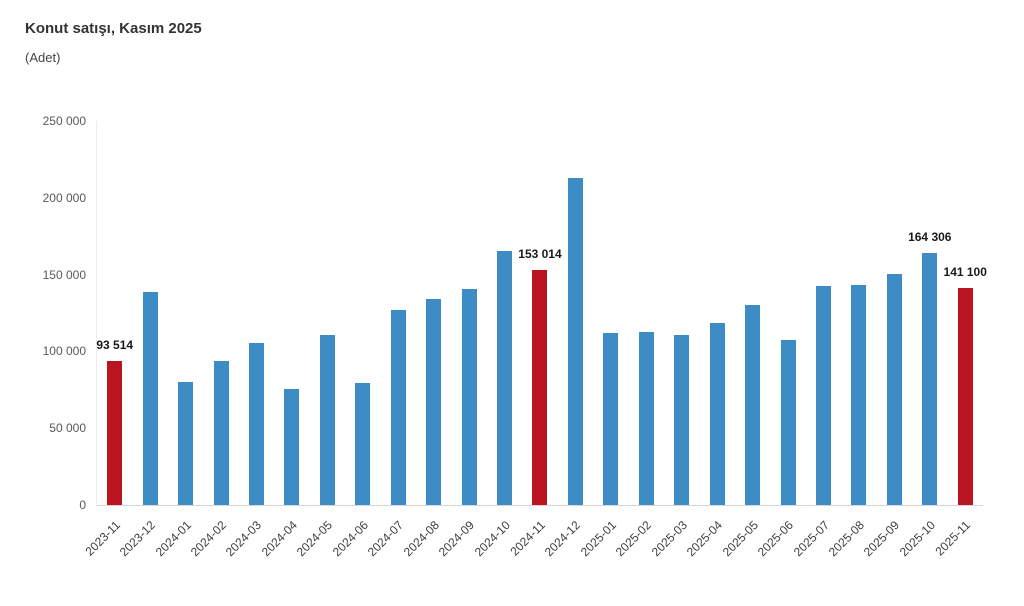 The height and width of the screenshot is (606, 1024). Describe the element at coordinates (115, 345) in the screenshot. I see `data-label-2023-11: 93 514` at that location.